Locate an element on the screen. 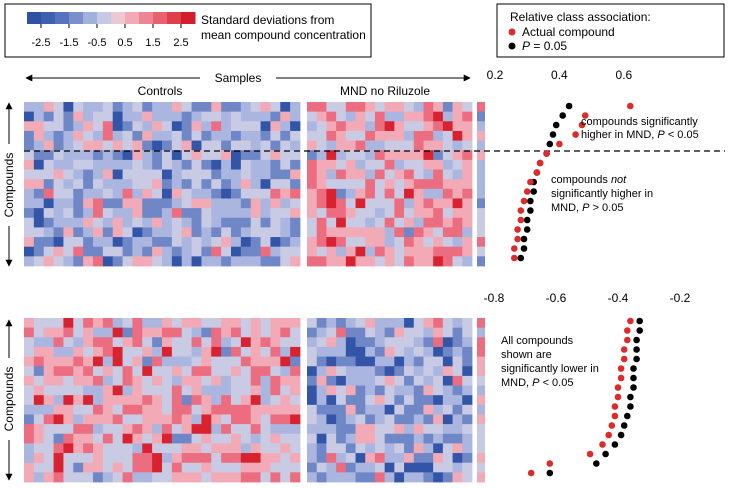 The image size is (729, 488). heatmap-bottom-mnd is located at coordinates (390, 400).